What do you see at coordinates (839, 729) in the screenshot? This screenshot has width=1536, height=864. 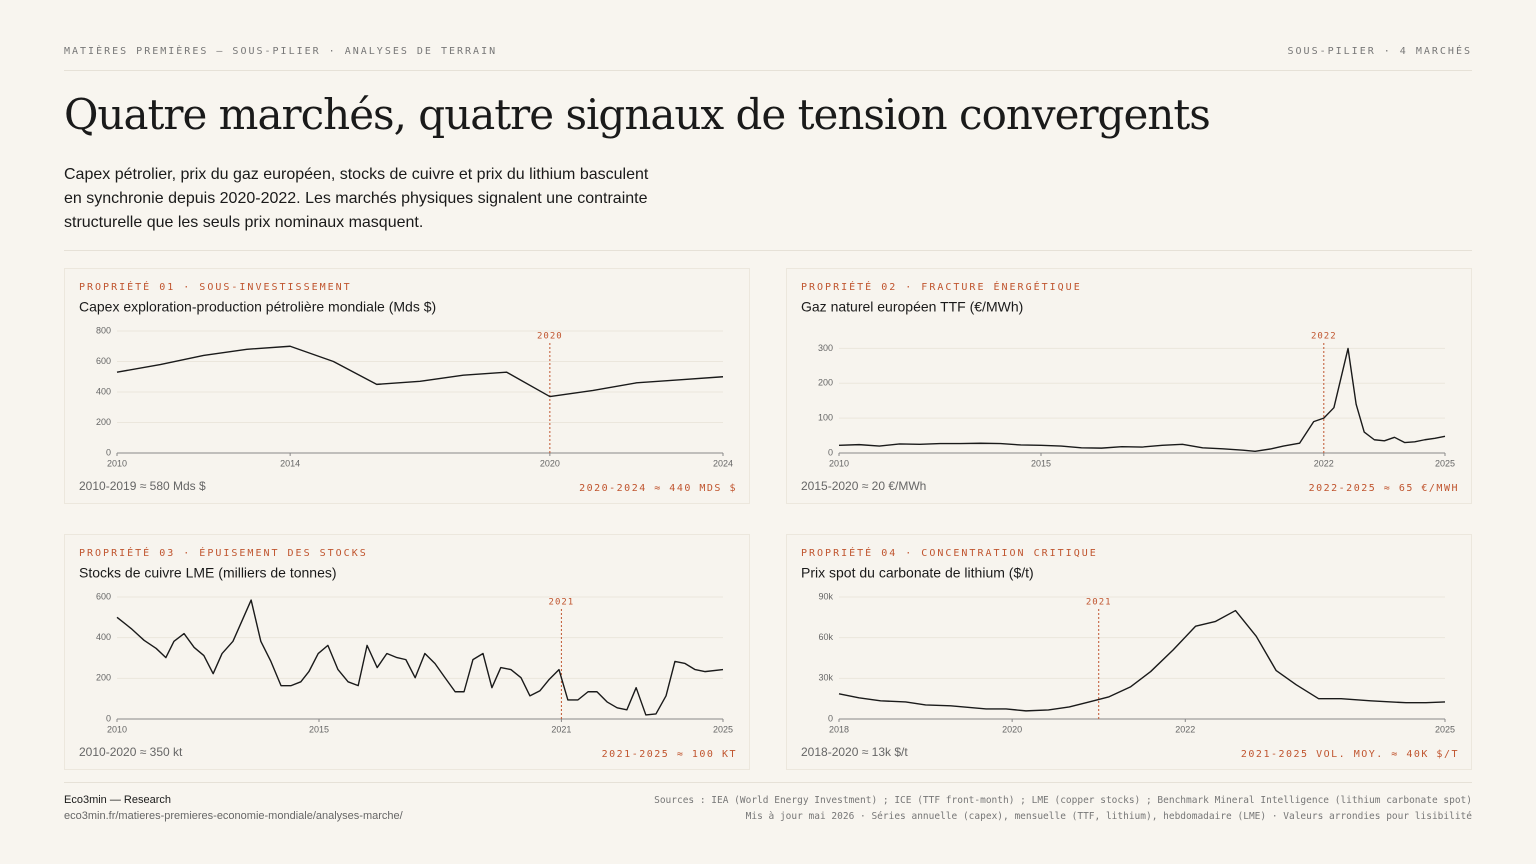 I see `x-tick-label: 2018` at bounding box center [839, 729].